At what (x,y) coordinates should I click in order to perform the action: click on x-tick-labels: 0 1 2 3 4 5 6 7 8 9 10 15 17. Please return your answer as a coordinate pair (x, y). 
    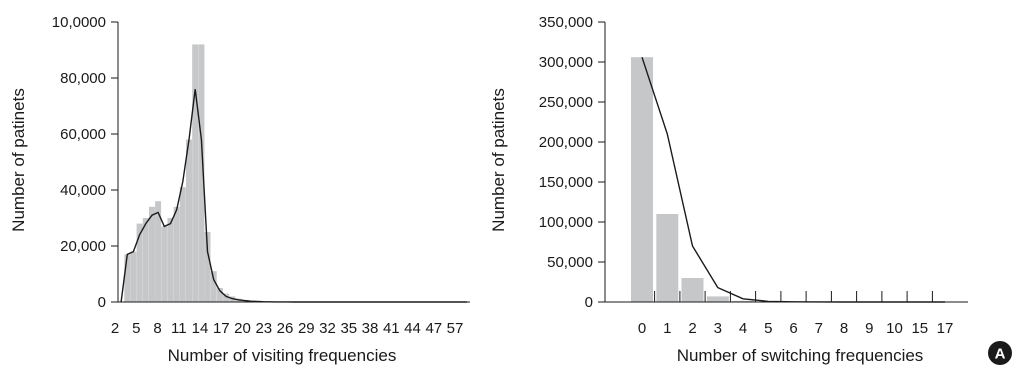
    Looking at the image, I should click on (796, 328).